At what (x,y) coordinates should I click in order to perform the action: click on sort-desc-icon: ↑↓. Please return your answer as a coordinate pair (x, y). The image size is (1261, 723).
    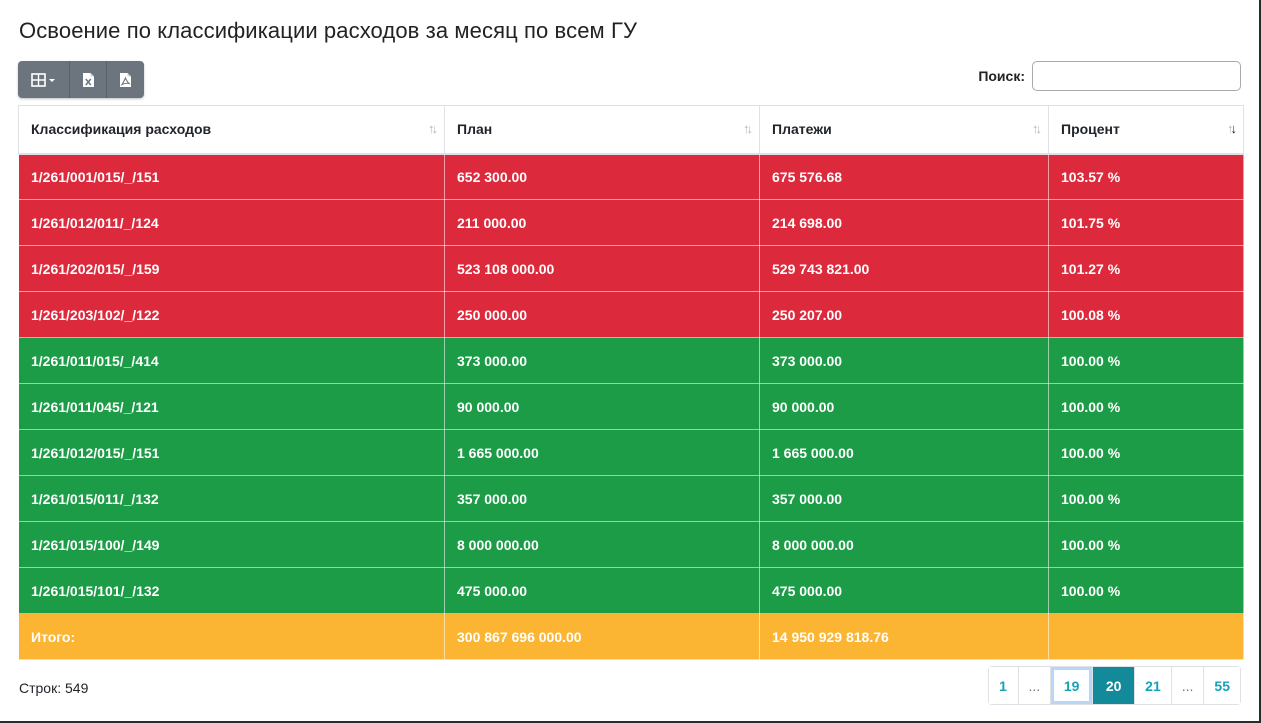
    Looking at the image, I should click on (1232, 128).